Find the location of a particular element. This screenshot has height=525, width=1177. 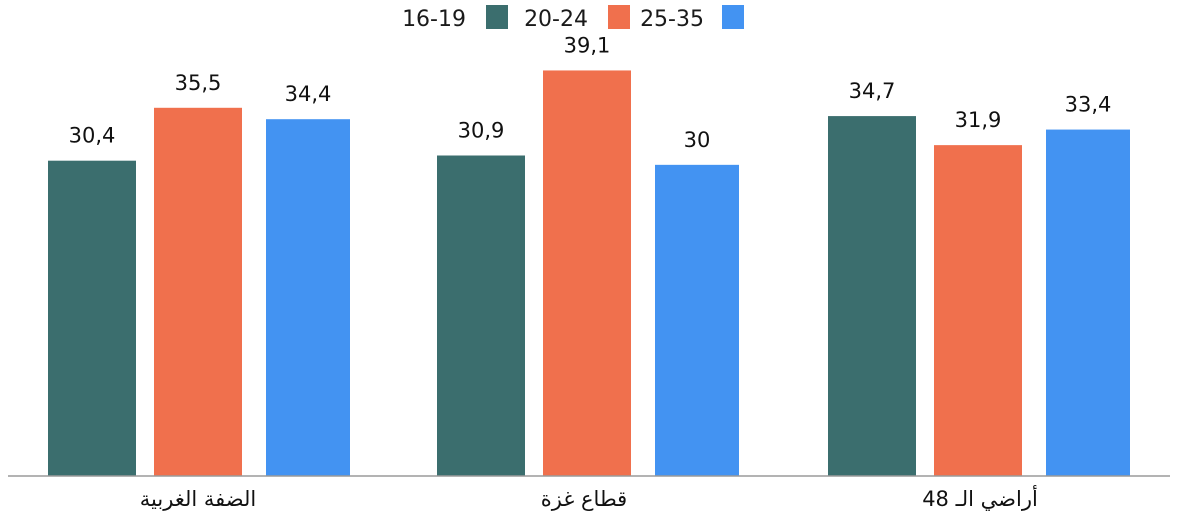

data-label: 39,1 is located at coordinates (587, 45).